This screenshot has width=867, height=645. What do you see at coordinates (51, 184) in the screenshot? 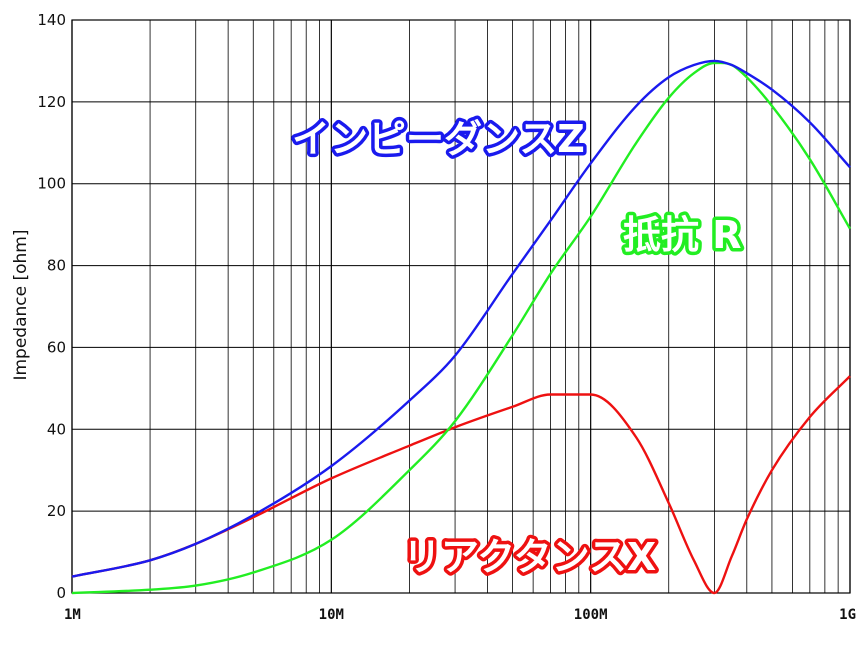
I see `y-tick-label: 100` at bounding box center [51, 184].